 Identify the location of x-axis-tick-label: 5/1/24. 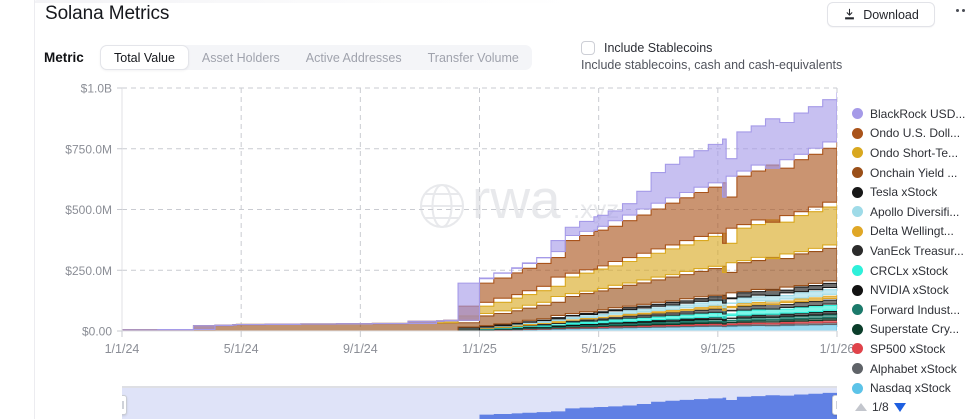
(241, 349).